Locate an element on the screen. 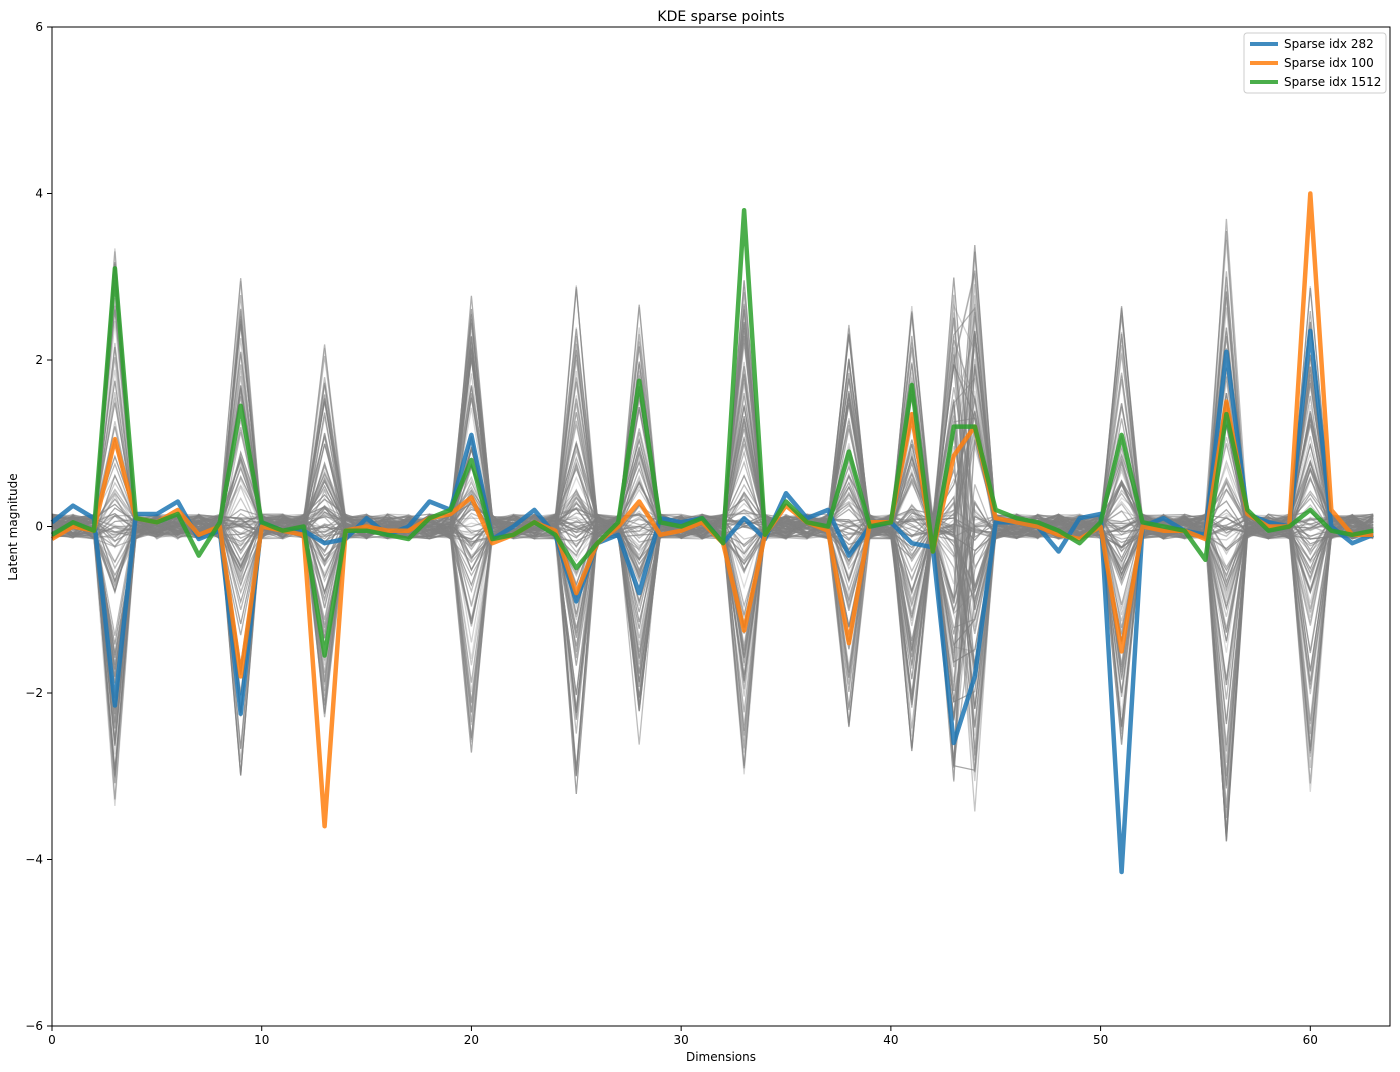 Image resolution: width=1400 pixels, height=1072 pixels. y-tick-label: 0 is located at coordinates (39, 527).